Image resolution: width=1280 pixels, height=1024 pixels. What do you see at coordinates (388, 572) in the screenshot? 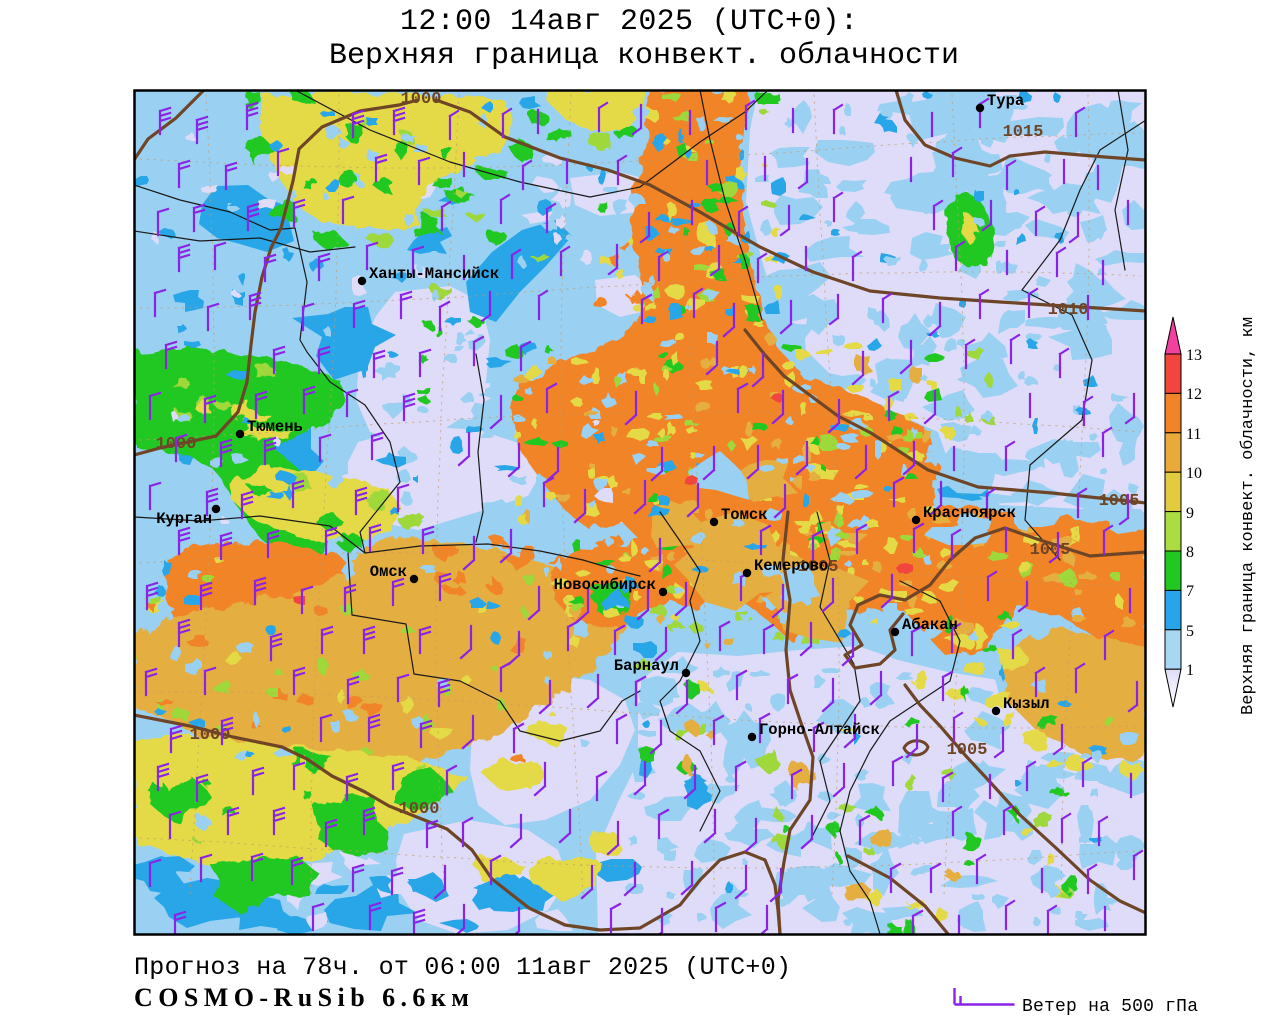
I see `svg-text: Омск` at bounding box center [388, 572].